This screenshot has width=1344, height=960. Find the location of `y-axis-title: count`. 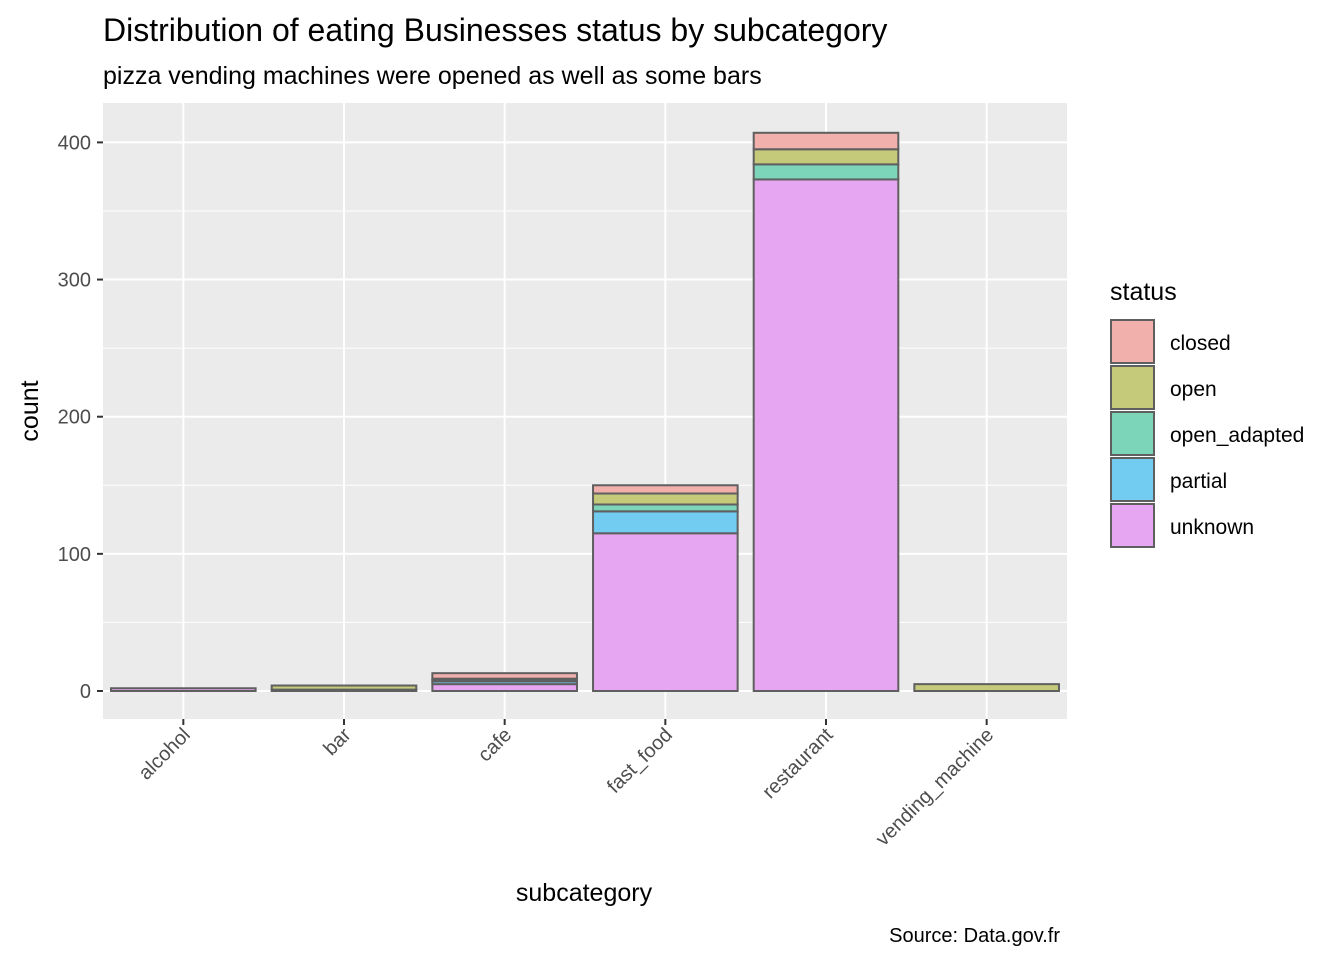

y-axis-title: count is located at coordinates (30, 410).